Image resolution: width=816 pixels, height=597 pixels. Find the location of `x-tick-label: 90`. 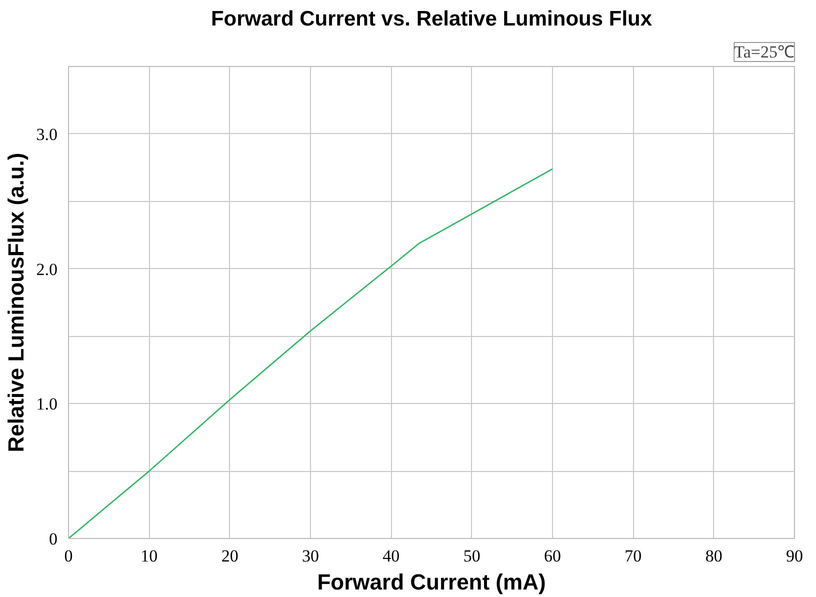

x-tick-label: 90 is located at coordinates (794, 556).